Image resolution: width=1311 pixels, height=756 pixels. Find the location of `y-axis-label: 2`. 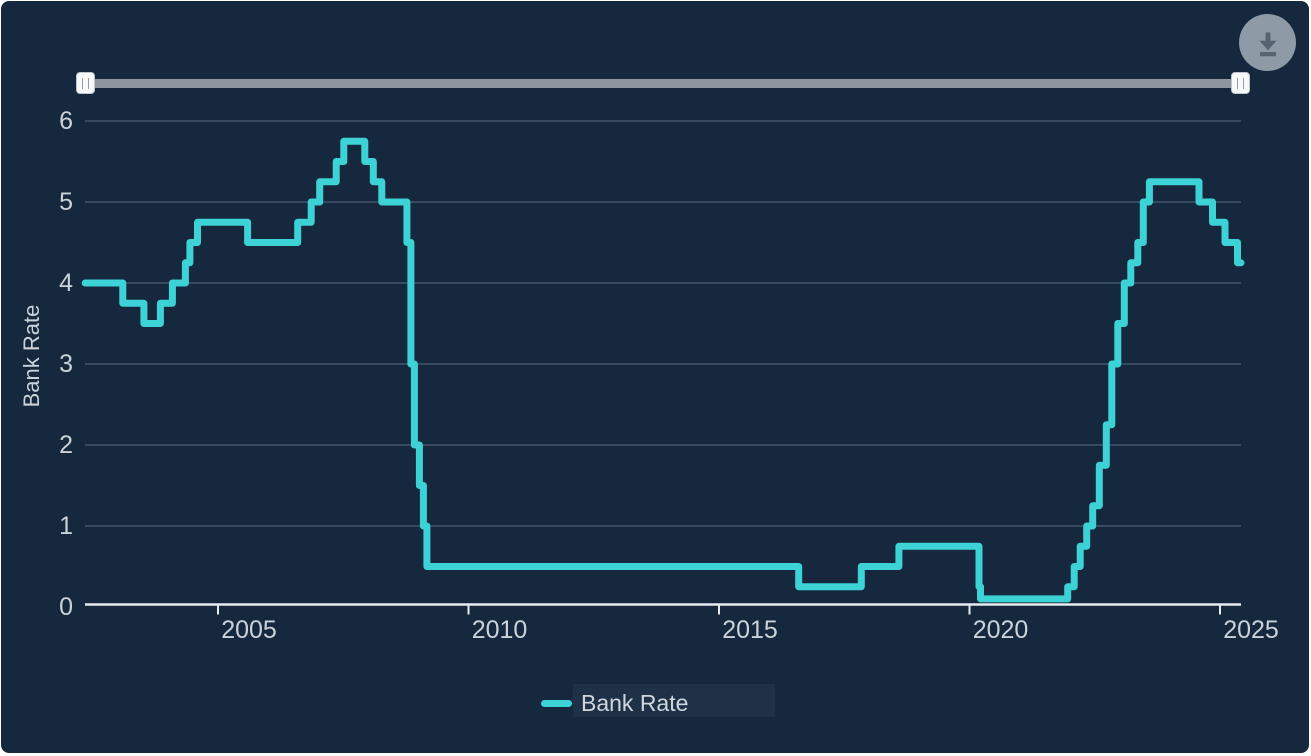

y-axis-label: 2 is located at coordinates (66, 445).